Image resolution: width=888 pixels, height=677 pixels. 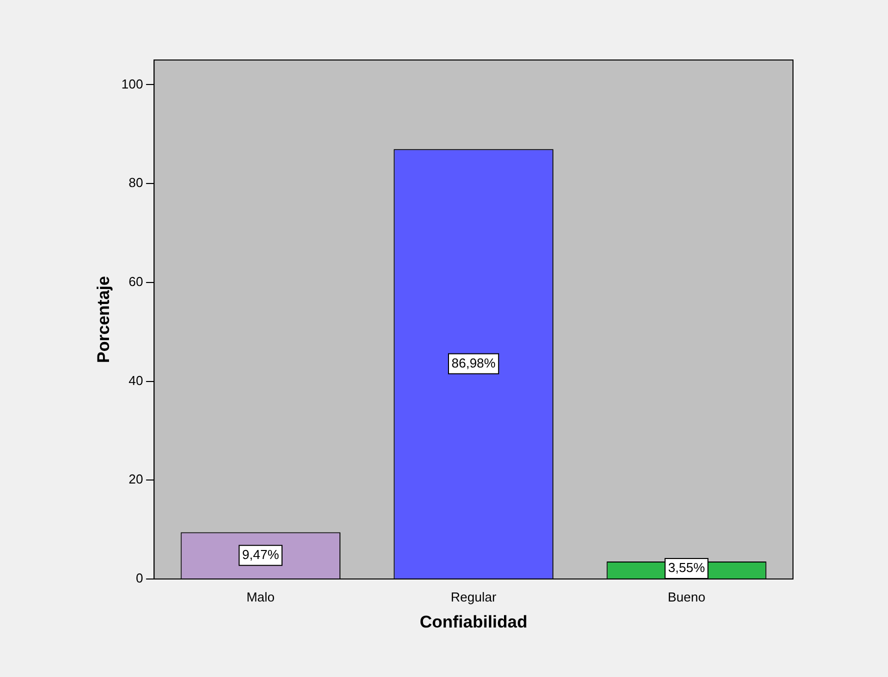 I want to click on data-label: 9,47%, so click(x=261, y=554).